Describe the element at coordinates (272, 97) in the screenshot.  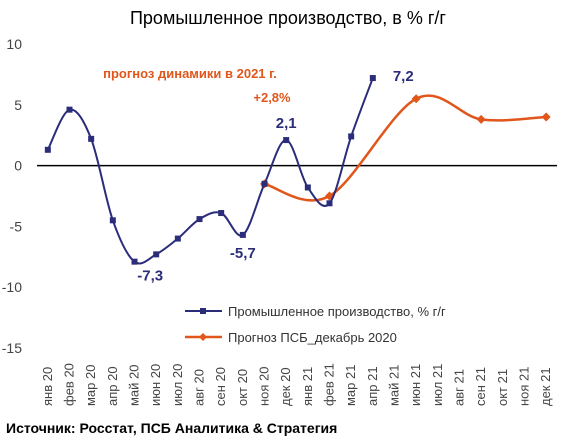
I see `annotation-line-2: +2,8%` at that location.